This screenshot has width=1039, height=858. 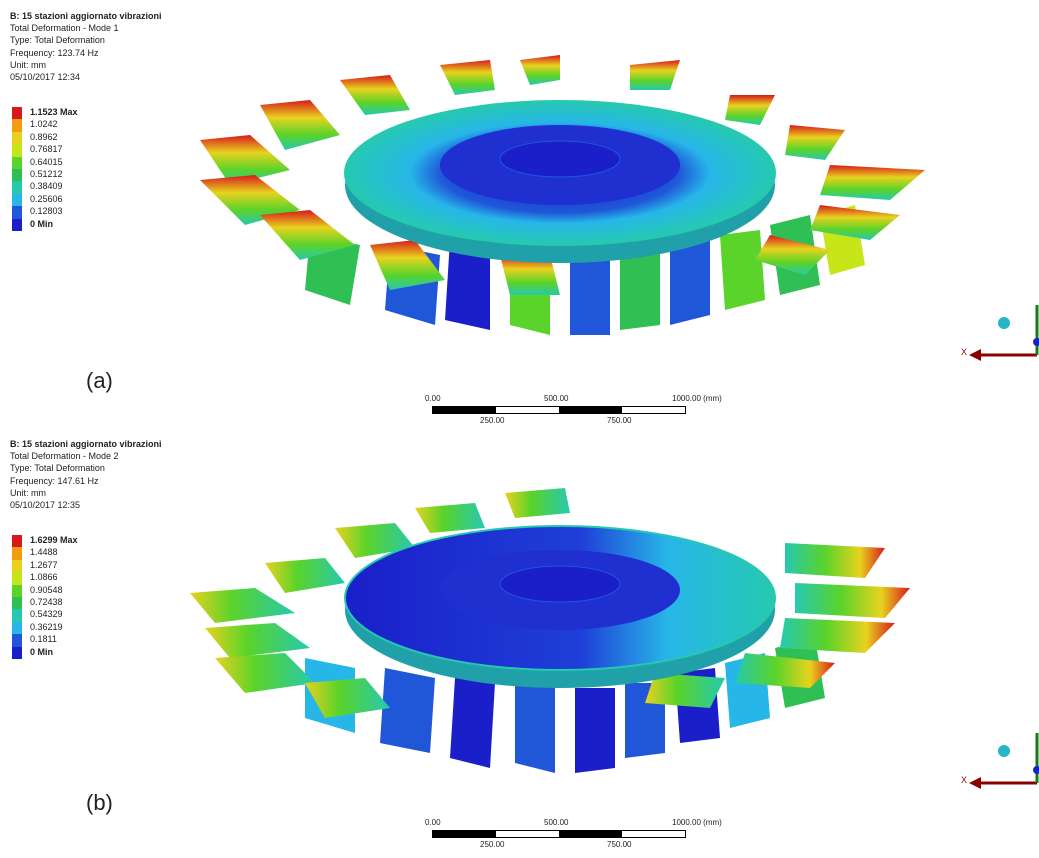 What do you see at coordinates (46, 186) in the screenshot?
I see `legend-label: 0.38409` at bounding box center [46, 186].